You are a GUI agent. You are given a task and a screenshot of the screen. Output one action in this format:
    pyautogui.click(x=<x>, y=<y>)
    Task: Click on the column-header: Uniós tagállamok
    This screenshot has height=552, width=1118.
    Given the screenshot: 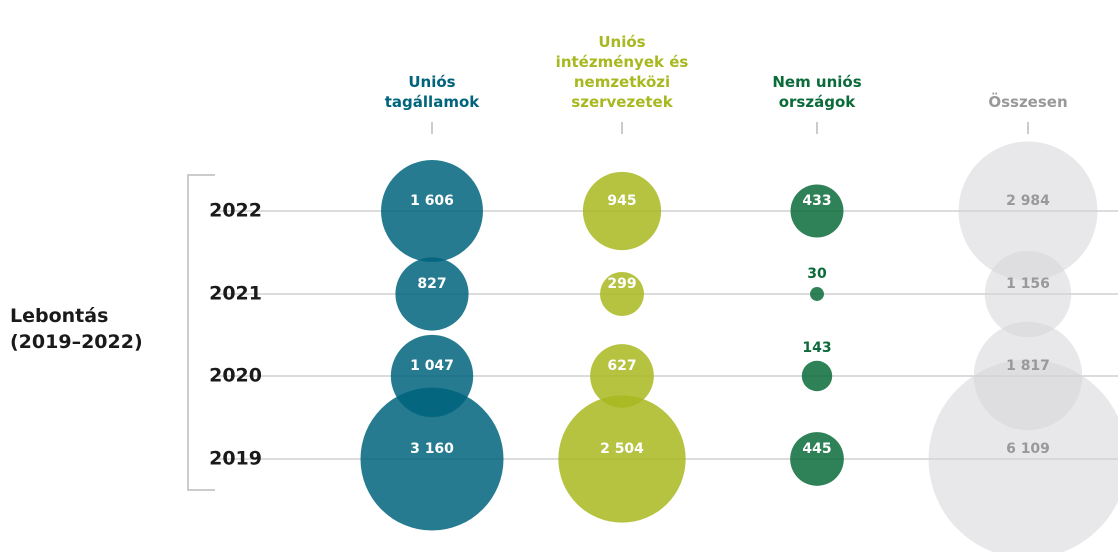 What is the action you would take?
    pyautogui.click(x=432, y=92)
    